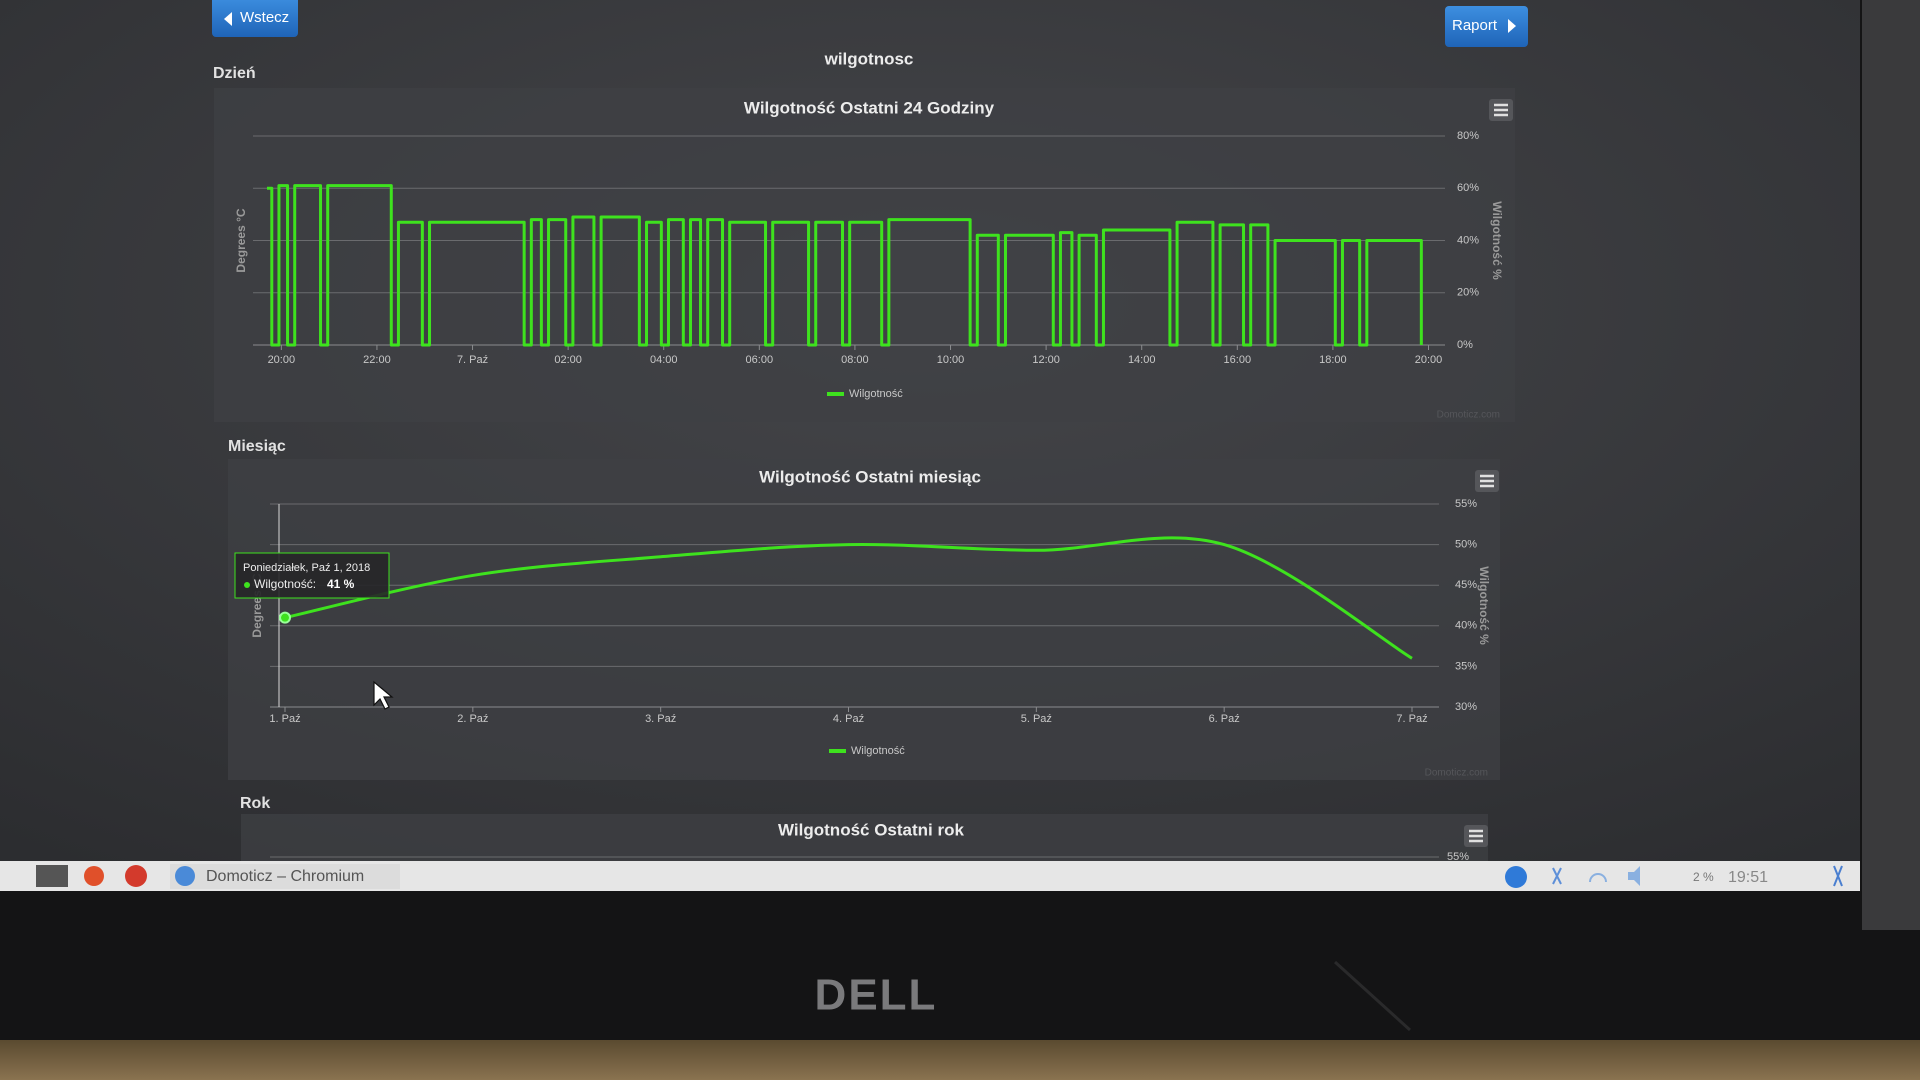 The image size is (1920, 1080). What do you see at coordinates (951, 360) in the screenshot?
I see `x-tick-label: 10:00` at bounding box center [951, 360].